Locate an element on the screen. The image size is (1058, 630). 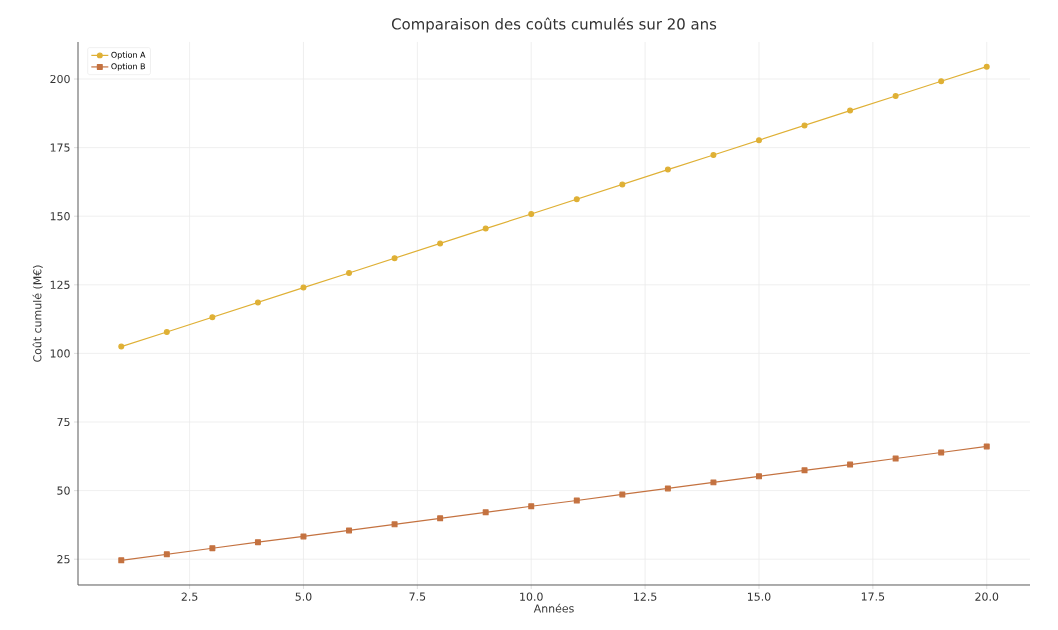
y-tick-label: 150 is located at coordinates (60, 216).